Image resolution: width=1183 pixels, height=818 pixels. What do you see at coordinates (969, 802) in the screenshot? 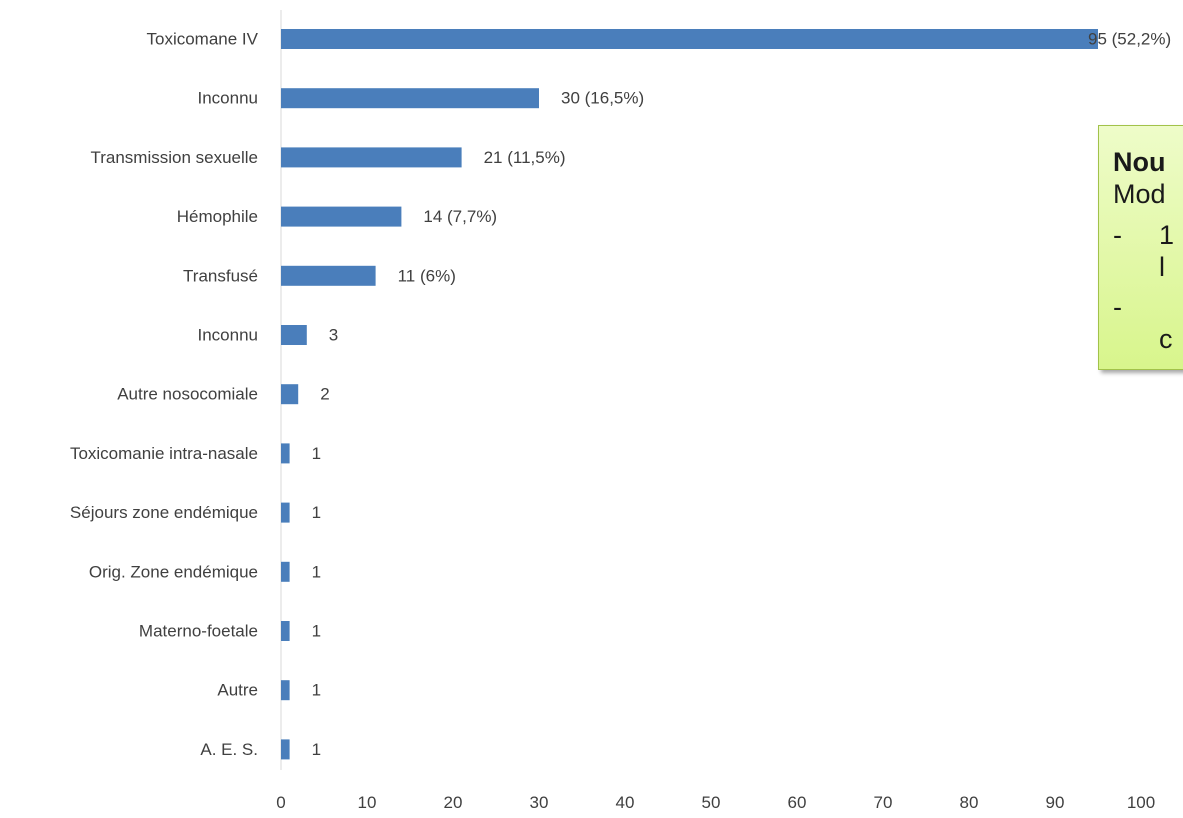
I see `x-tick-label: 80` at bounding box center [969, 802].